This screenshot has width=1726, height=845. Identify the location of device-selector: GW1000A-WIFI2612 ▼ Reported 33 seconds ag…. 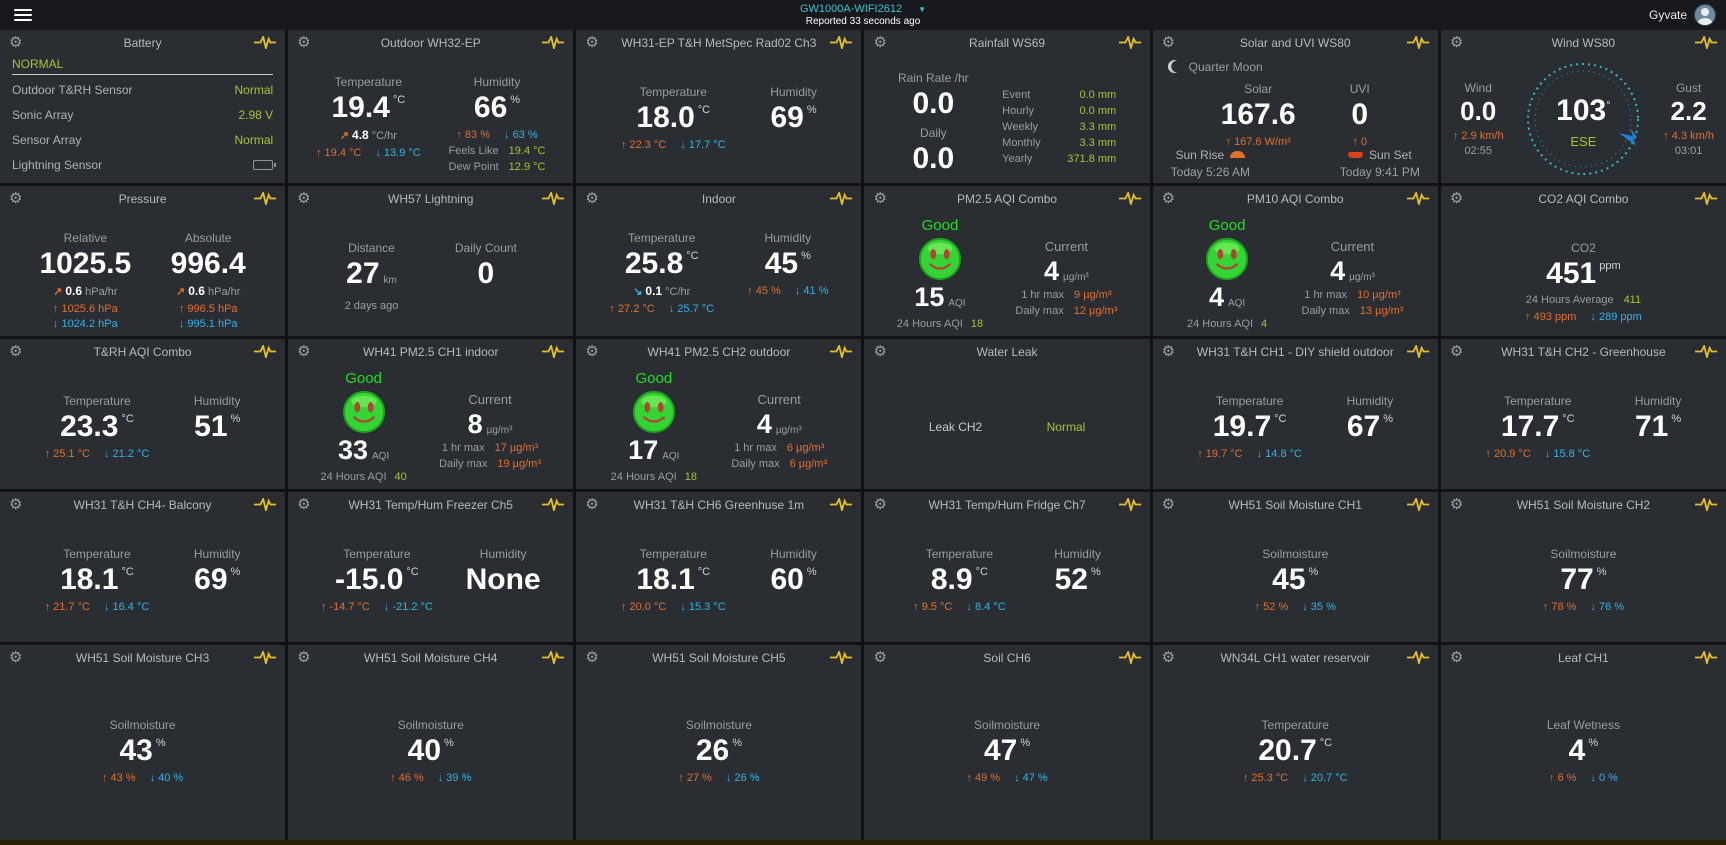
(863, 15).